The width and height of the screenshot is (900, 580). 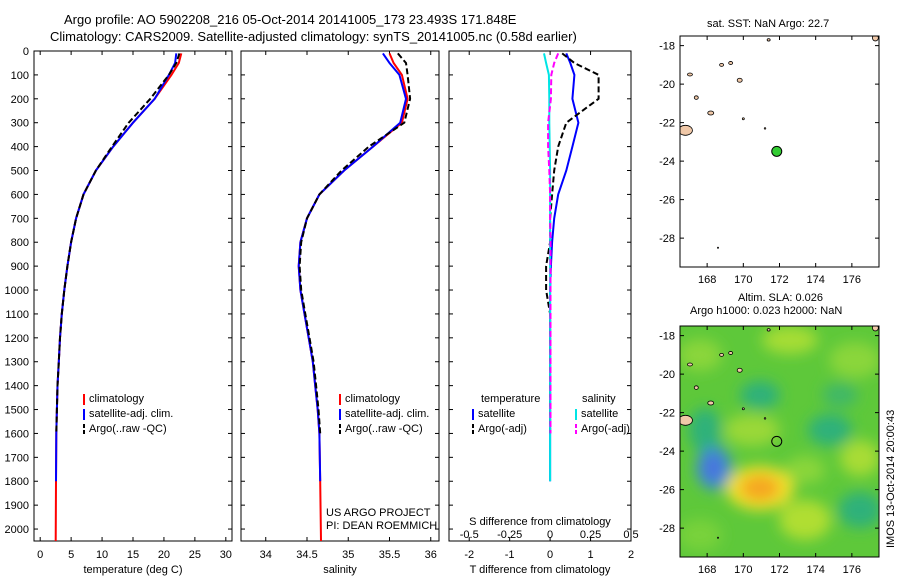 What do you see at coordinates (17, 387) in the screenshot?
I see `depth-tick-label: 1400` at bounding box center [17, 387].